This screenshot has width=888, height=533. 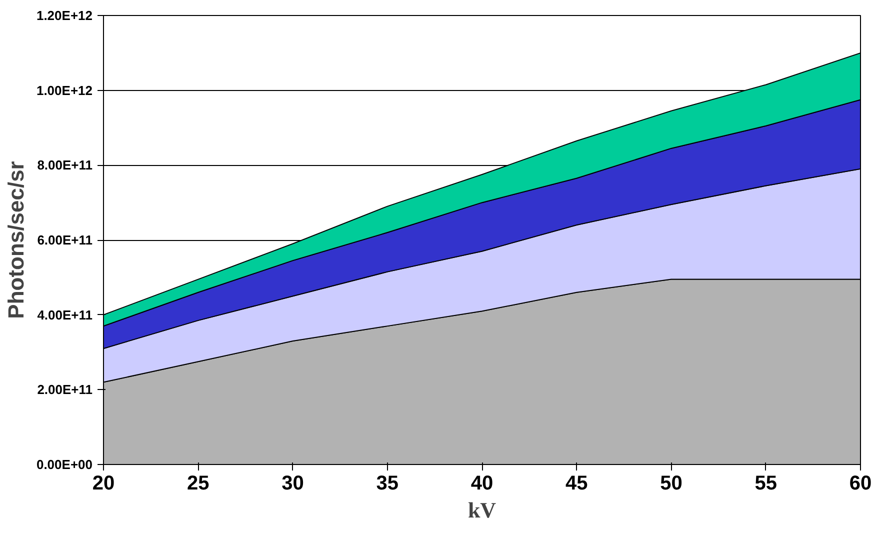 What do you see at coordinates (64, 464) in the screenshot?
I see `y-tick-label: 0.00E+00` at bounding box center [64, 464].